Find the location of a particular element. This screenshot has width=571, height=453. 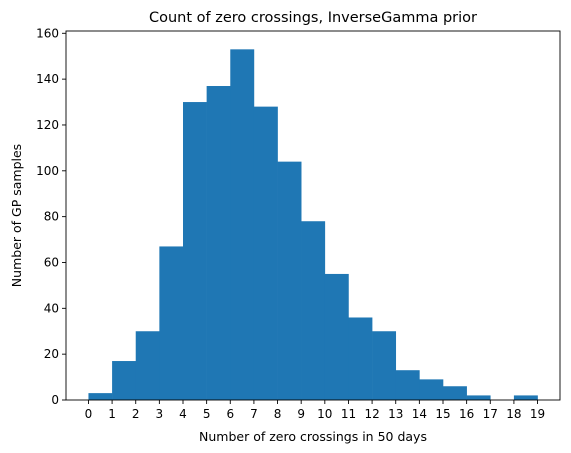

y-tick-label: 80 is located at coordinates (51, 217).